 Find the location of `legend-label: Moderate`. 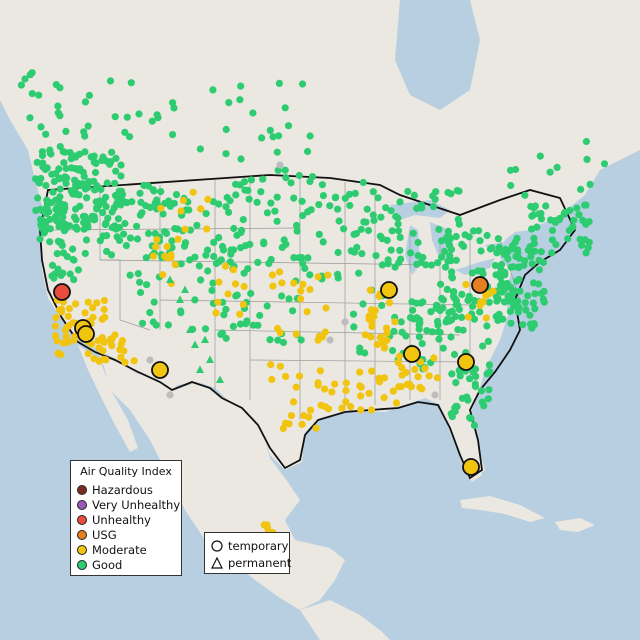

legend-label: Moderate is located at coordinates (119, 550).